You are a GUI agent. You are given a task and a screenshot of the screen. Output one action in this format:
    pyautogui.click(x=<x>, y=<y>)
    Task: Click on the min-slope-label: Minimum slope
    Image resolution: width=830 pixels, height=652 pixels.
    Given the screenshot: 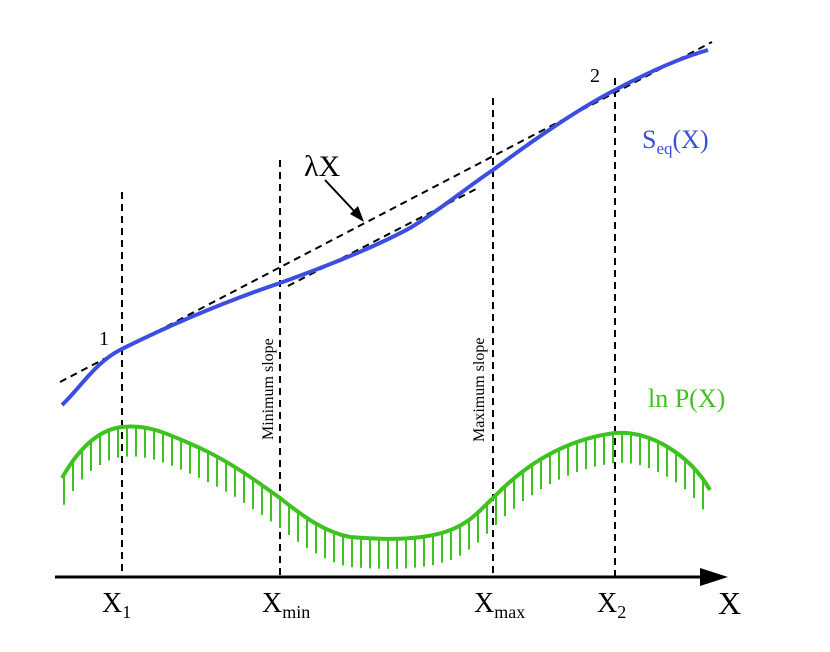 What is the action you would take?
    pyautogui.click(x=268, y=389)
    